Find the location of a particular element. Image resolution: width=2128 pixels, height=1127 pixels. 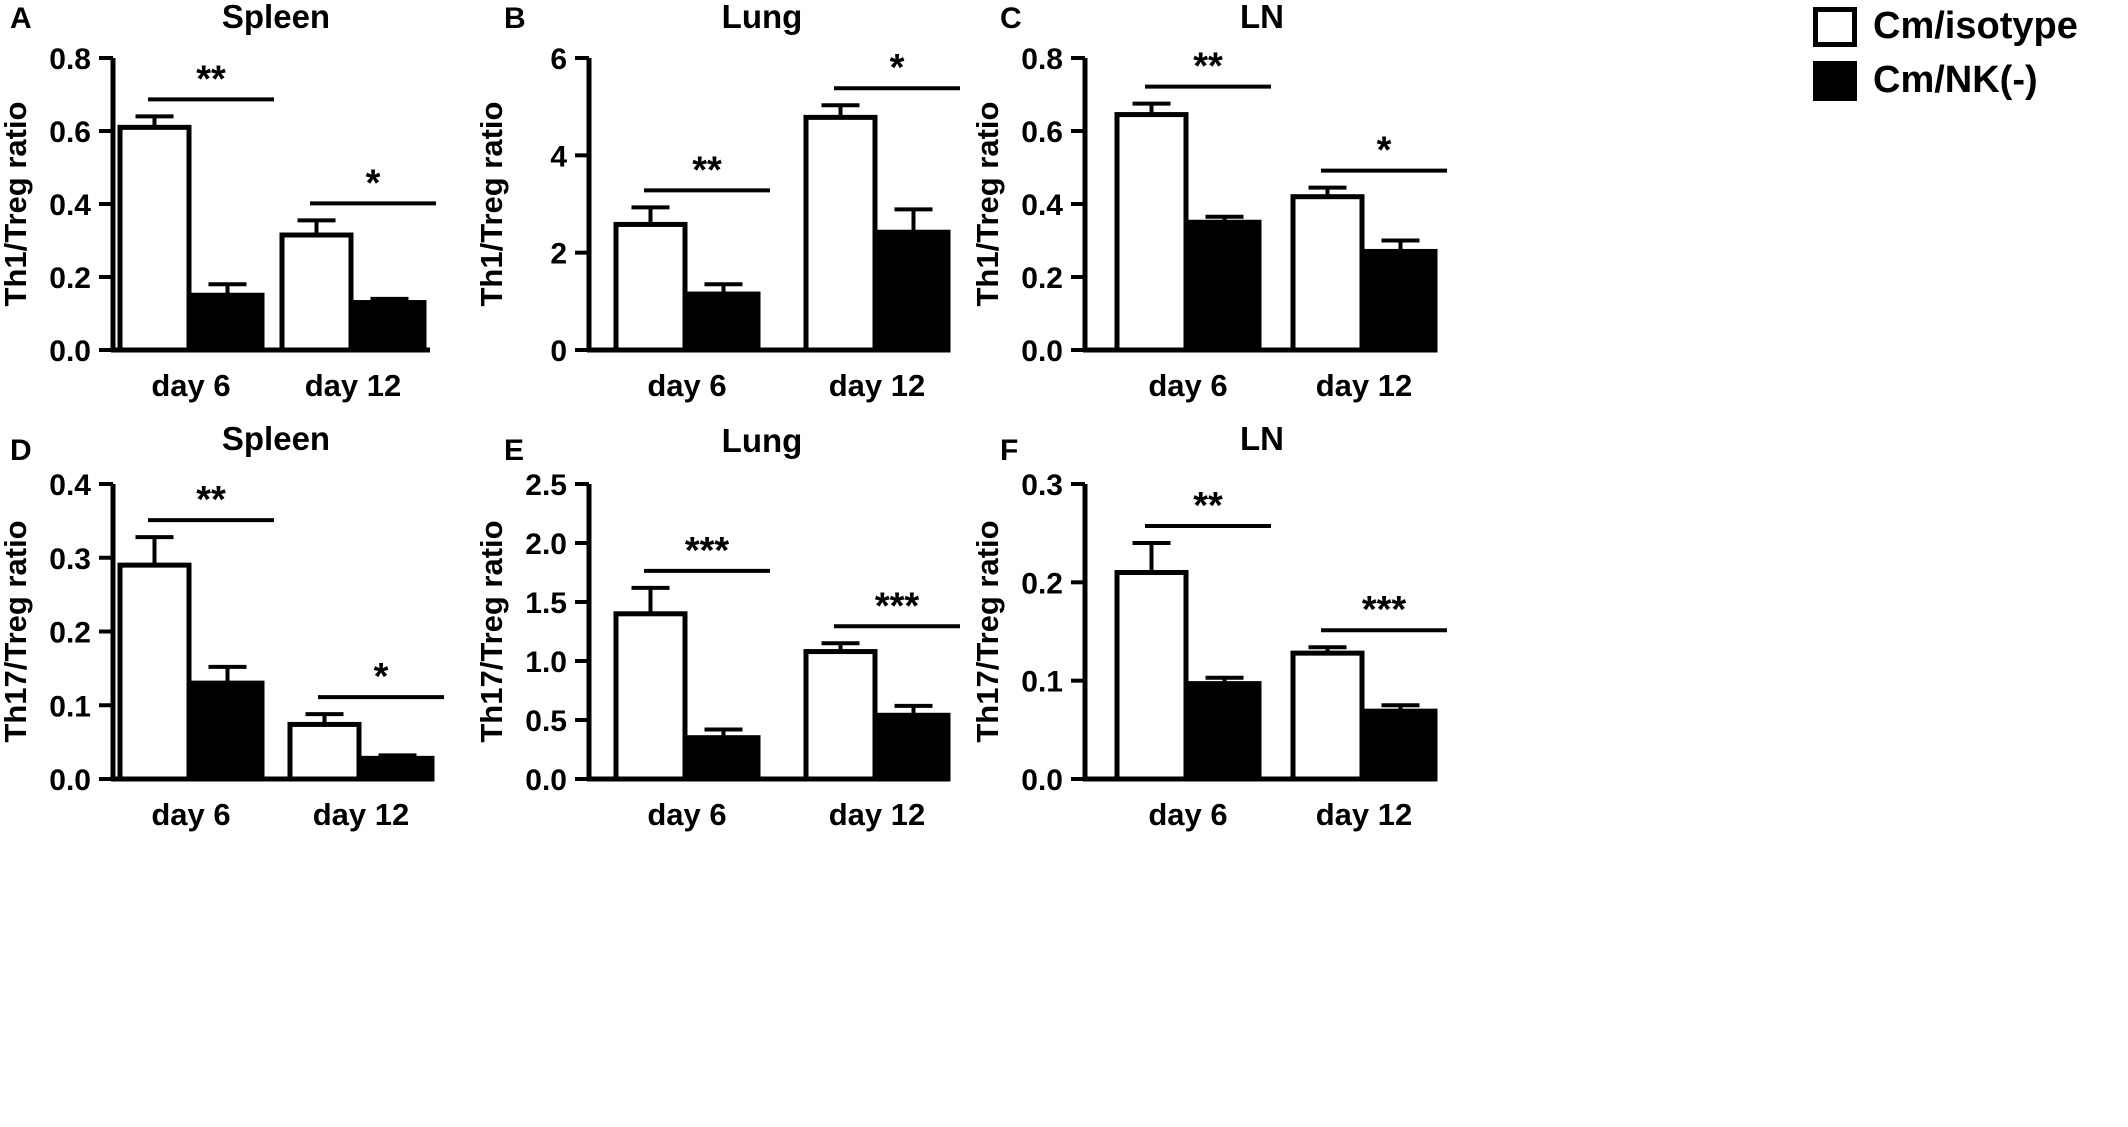

y-tick-label: 2 is located at coordinates (558, 254).